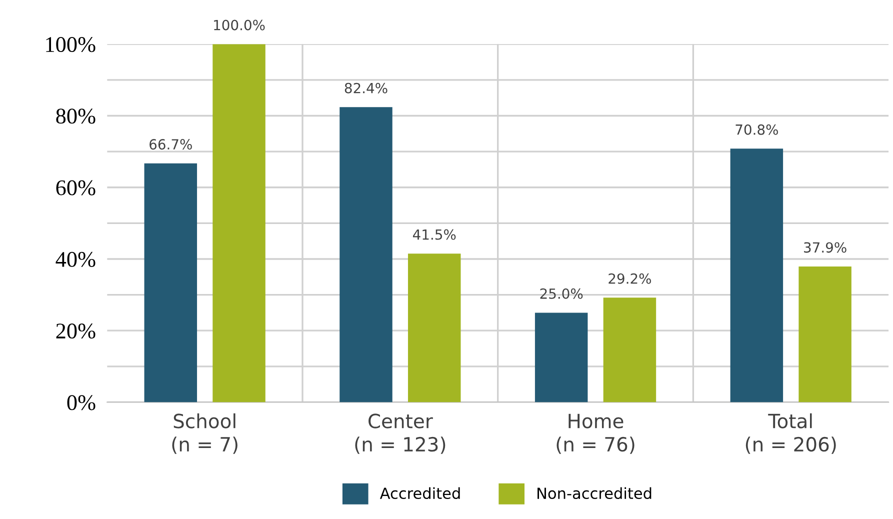  Describe the element at coordinates (76, 116) in the screenshot. I see `y-tick-label: 80%` at that location.